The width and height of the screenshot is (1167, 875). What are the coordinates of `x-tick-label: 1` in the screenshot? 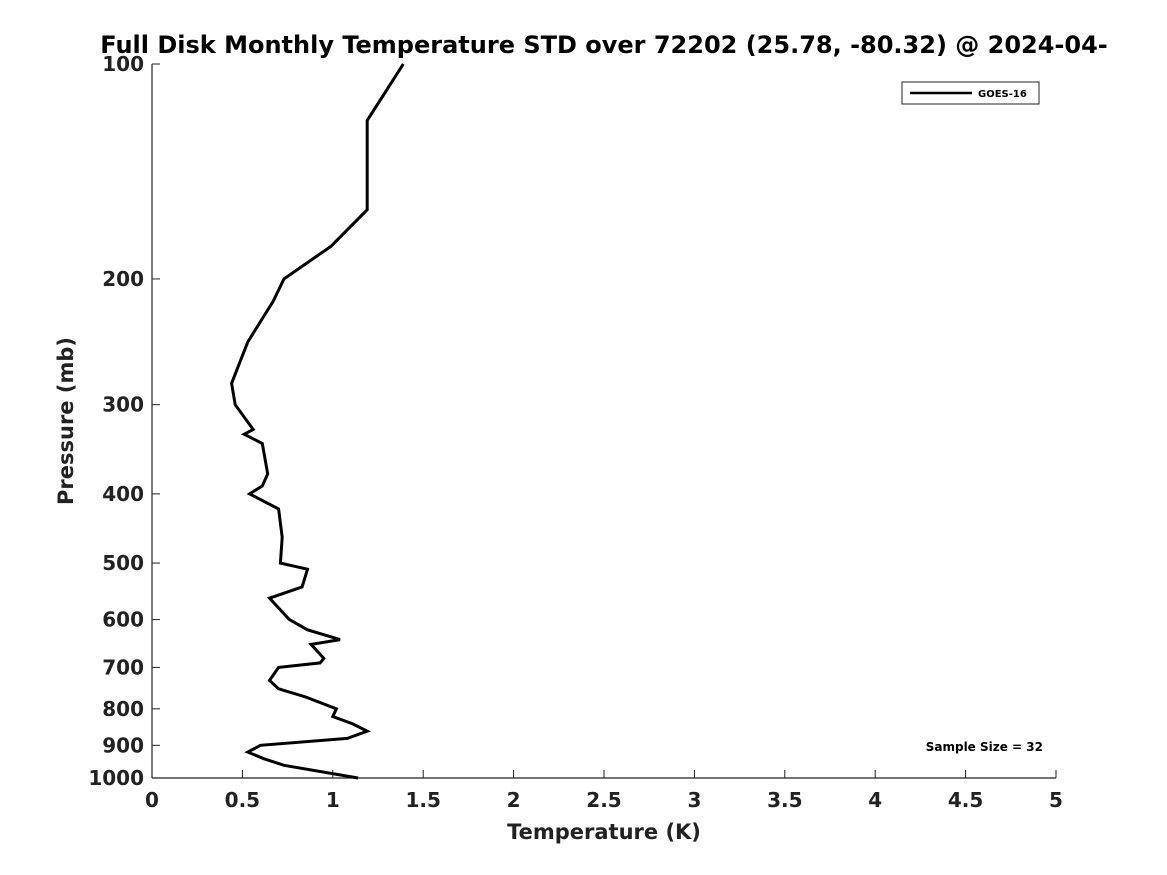 It's located at (333, 800).